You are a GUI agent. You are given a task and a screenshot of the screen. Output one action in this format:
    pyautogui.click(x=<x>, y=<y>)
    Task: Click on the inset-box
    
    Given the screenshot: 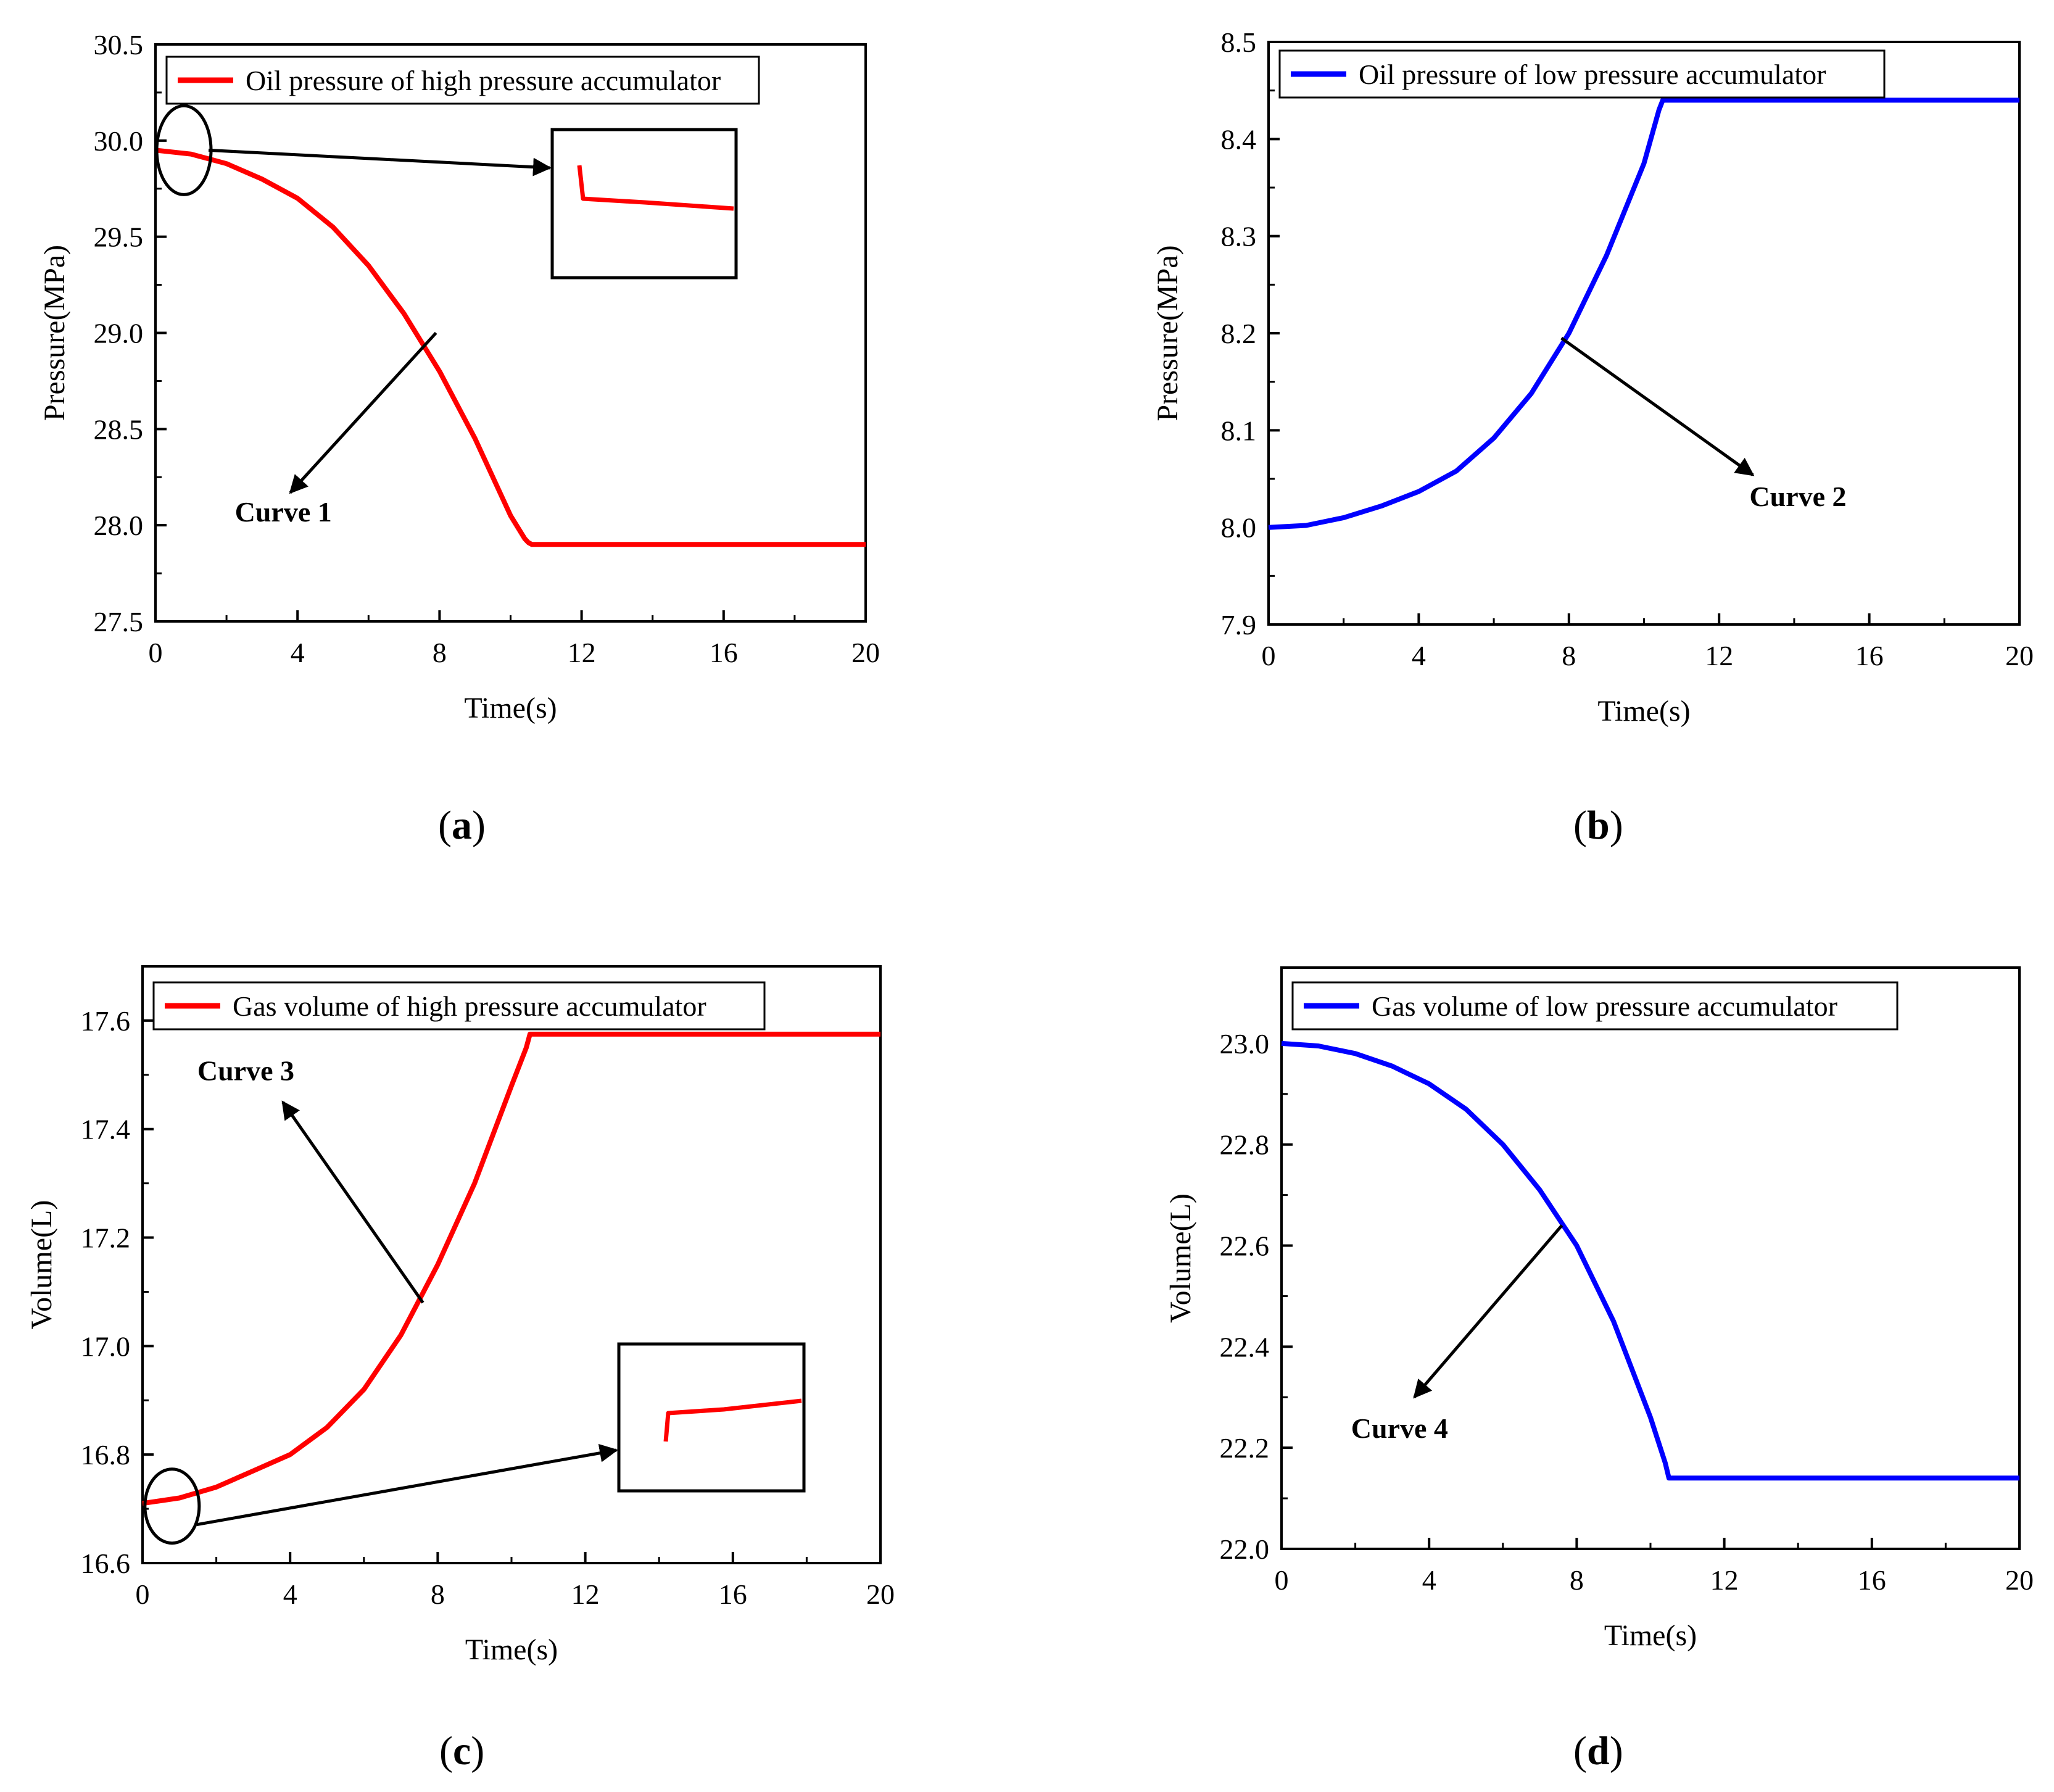 What is the action you would take?
    pyautogui.click(x=711, y=1417)
    